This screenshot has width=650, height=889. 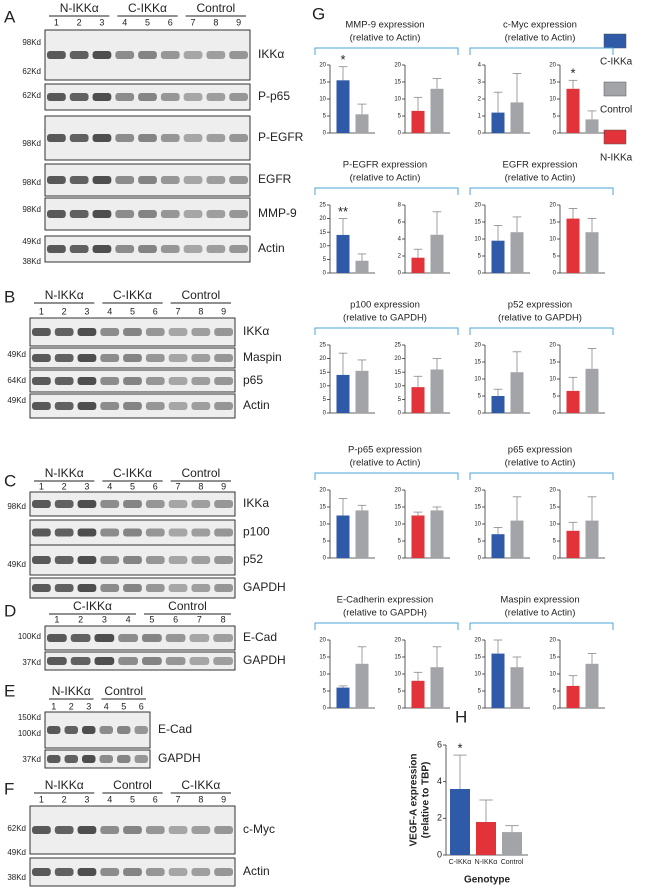 I want to click on panel-letter: A, so click(x=10, y=16).